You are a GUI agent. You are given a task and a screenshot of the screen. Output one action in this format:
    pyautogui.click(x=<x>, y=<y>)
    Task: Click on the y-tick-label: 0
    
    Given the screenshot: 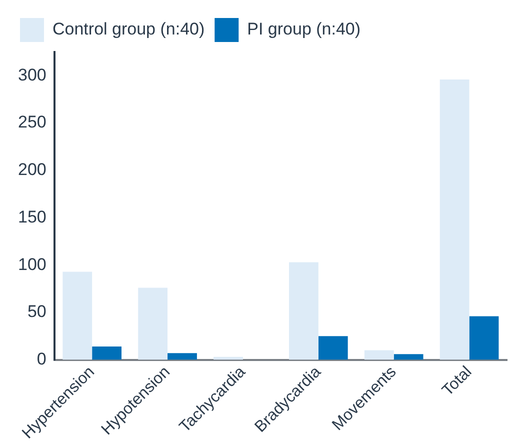 What is the action you would take?
    pyautogui.click(x=41, y=358)
    